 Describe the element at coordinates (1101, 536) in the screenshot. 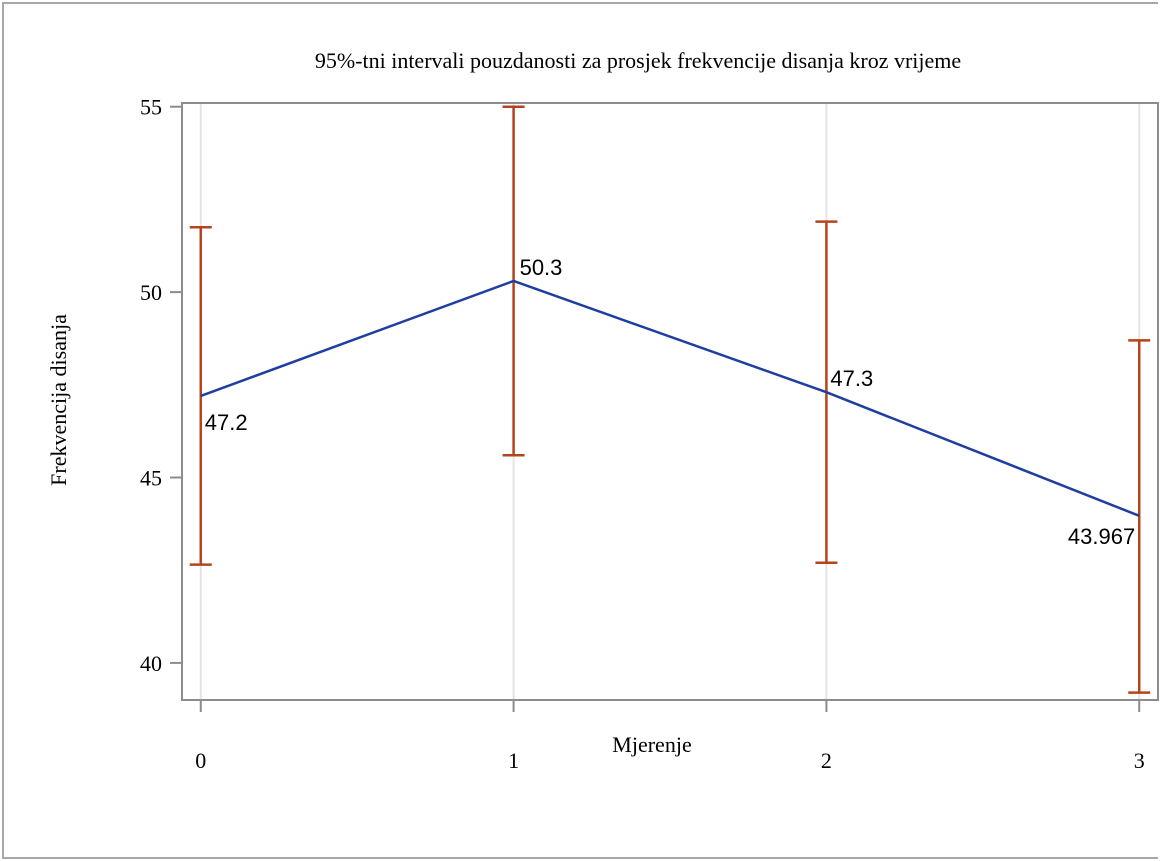

I see `data-label-3: 43.967` at that location.